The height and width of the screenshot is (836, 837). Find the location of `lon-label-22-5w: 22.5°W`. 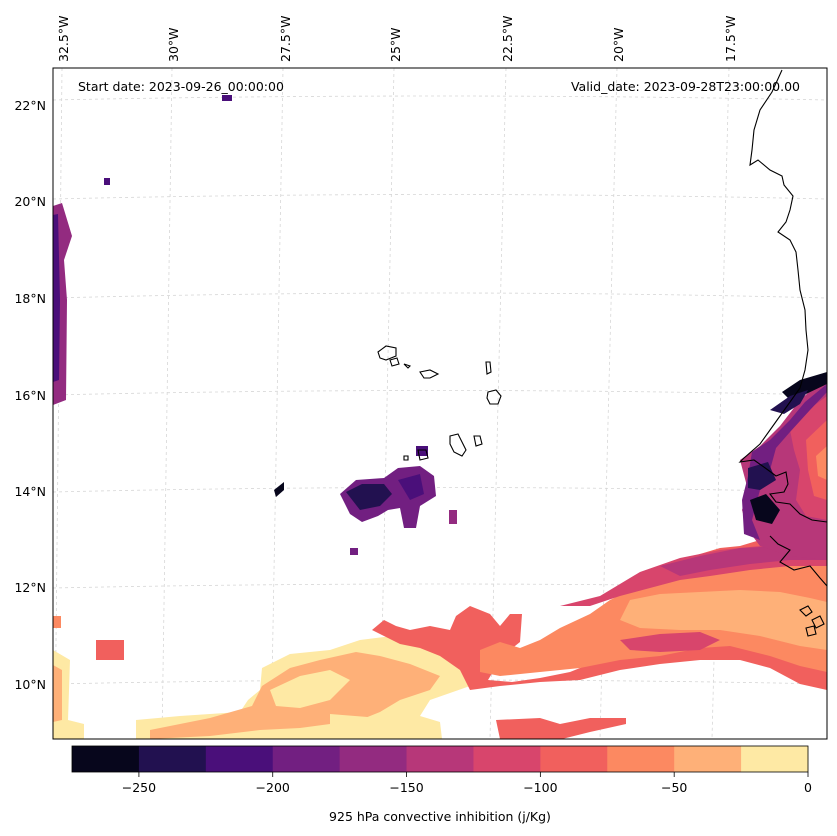

lon-label-22-5w: 22.5°W is located at coordinates (507, 39).